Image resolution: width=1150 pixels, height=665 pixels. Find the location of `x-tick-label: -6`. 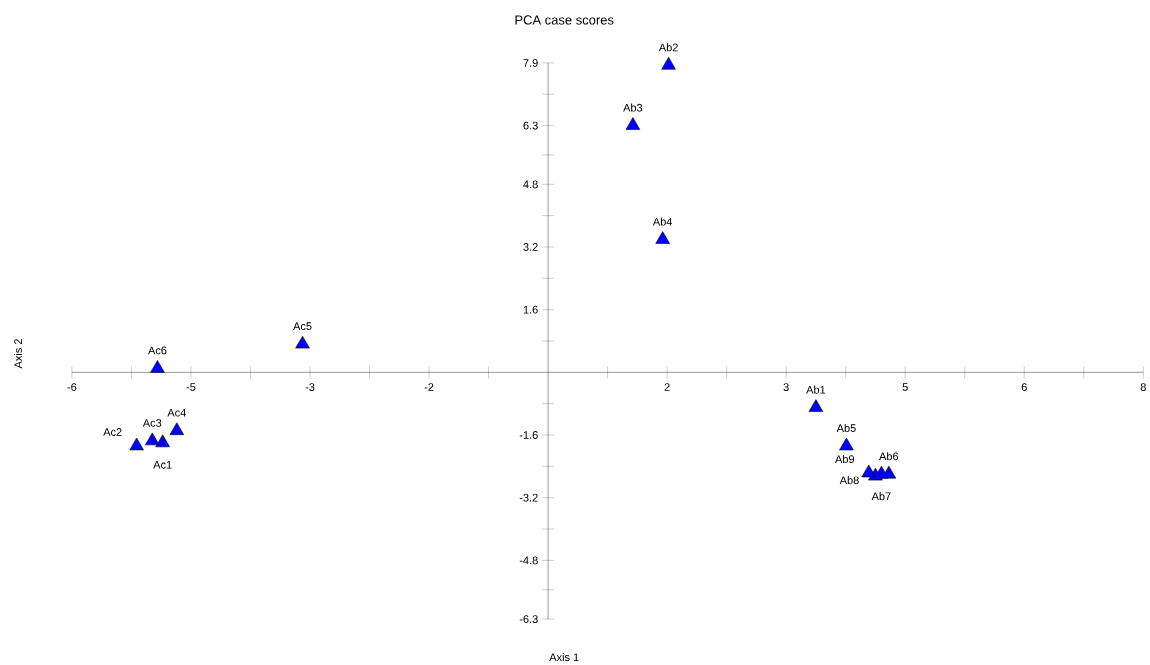

x-tick-label: -6 is located at coordinates (72, 387).